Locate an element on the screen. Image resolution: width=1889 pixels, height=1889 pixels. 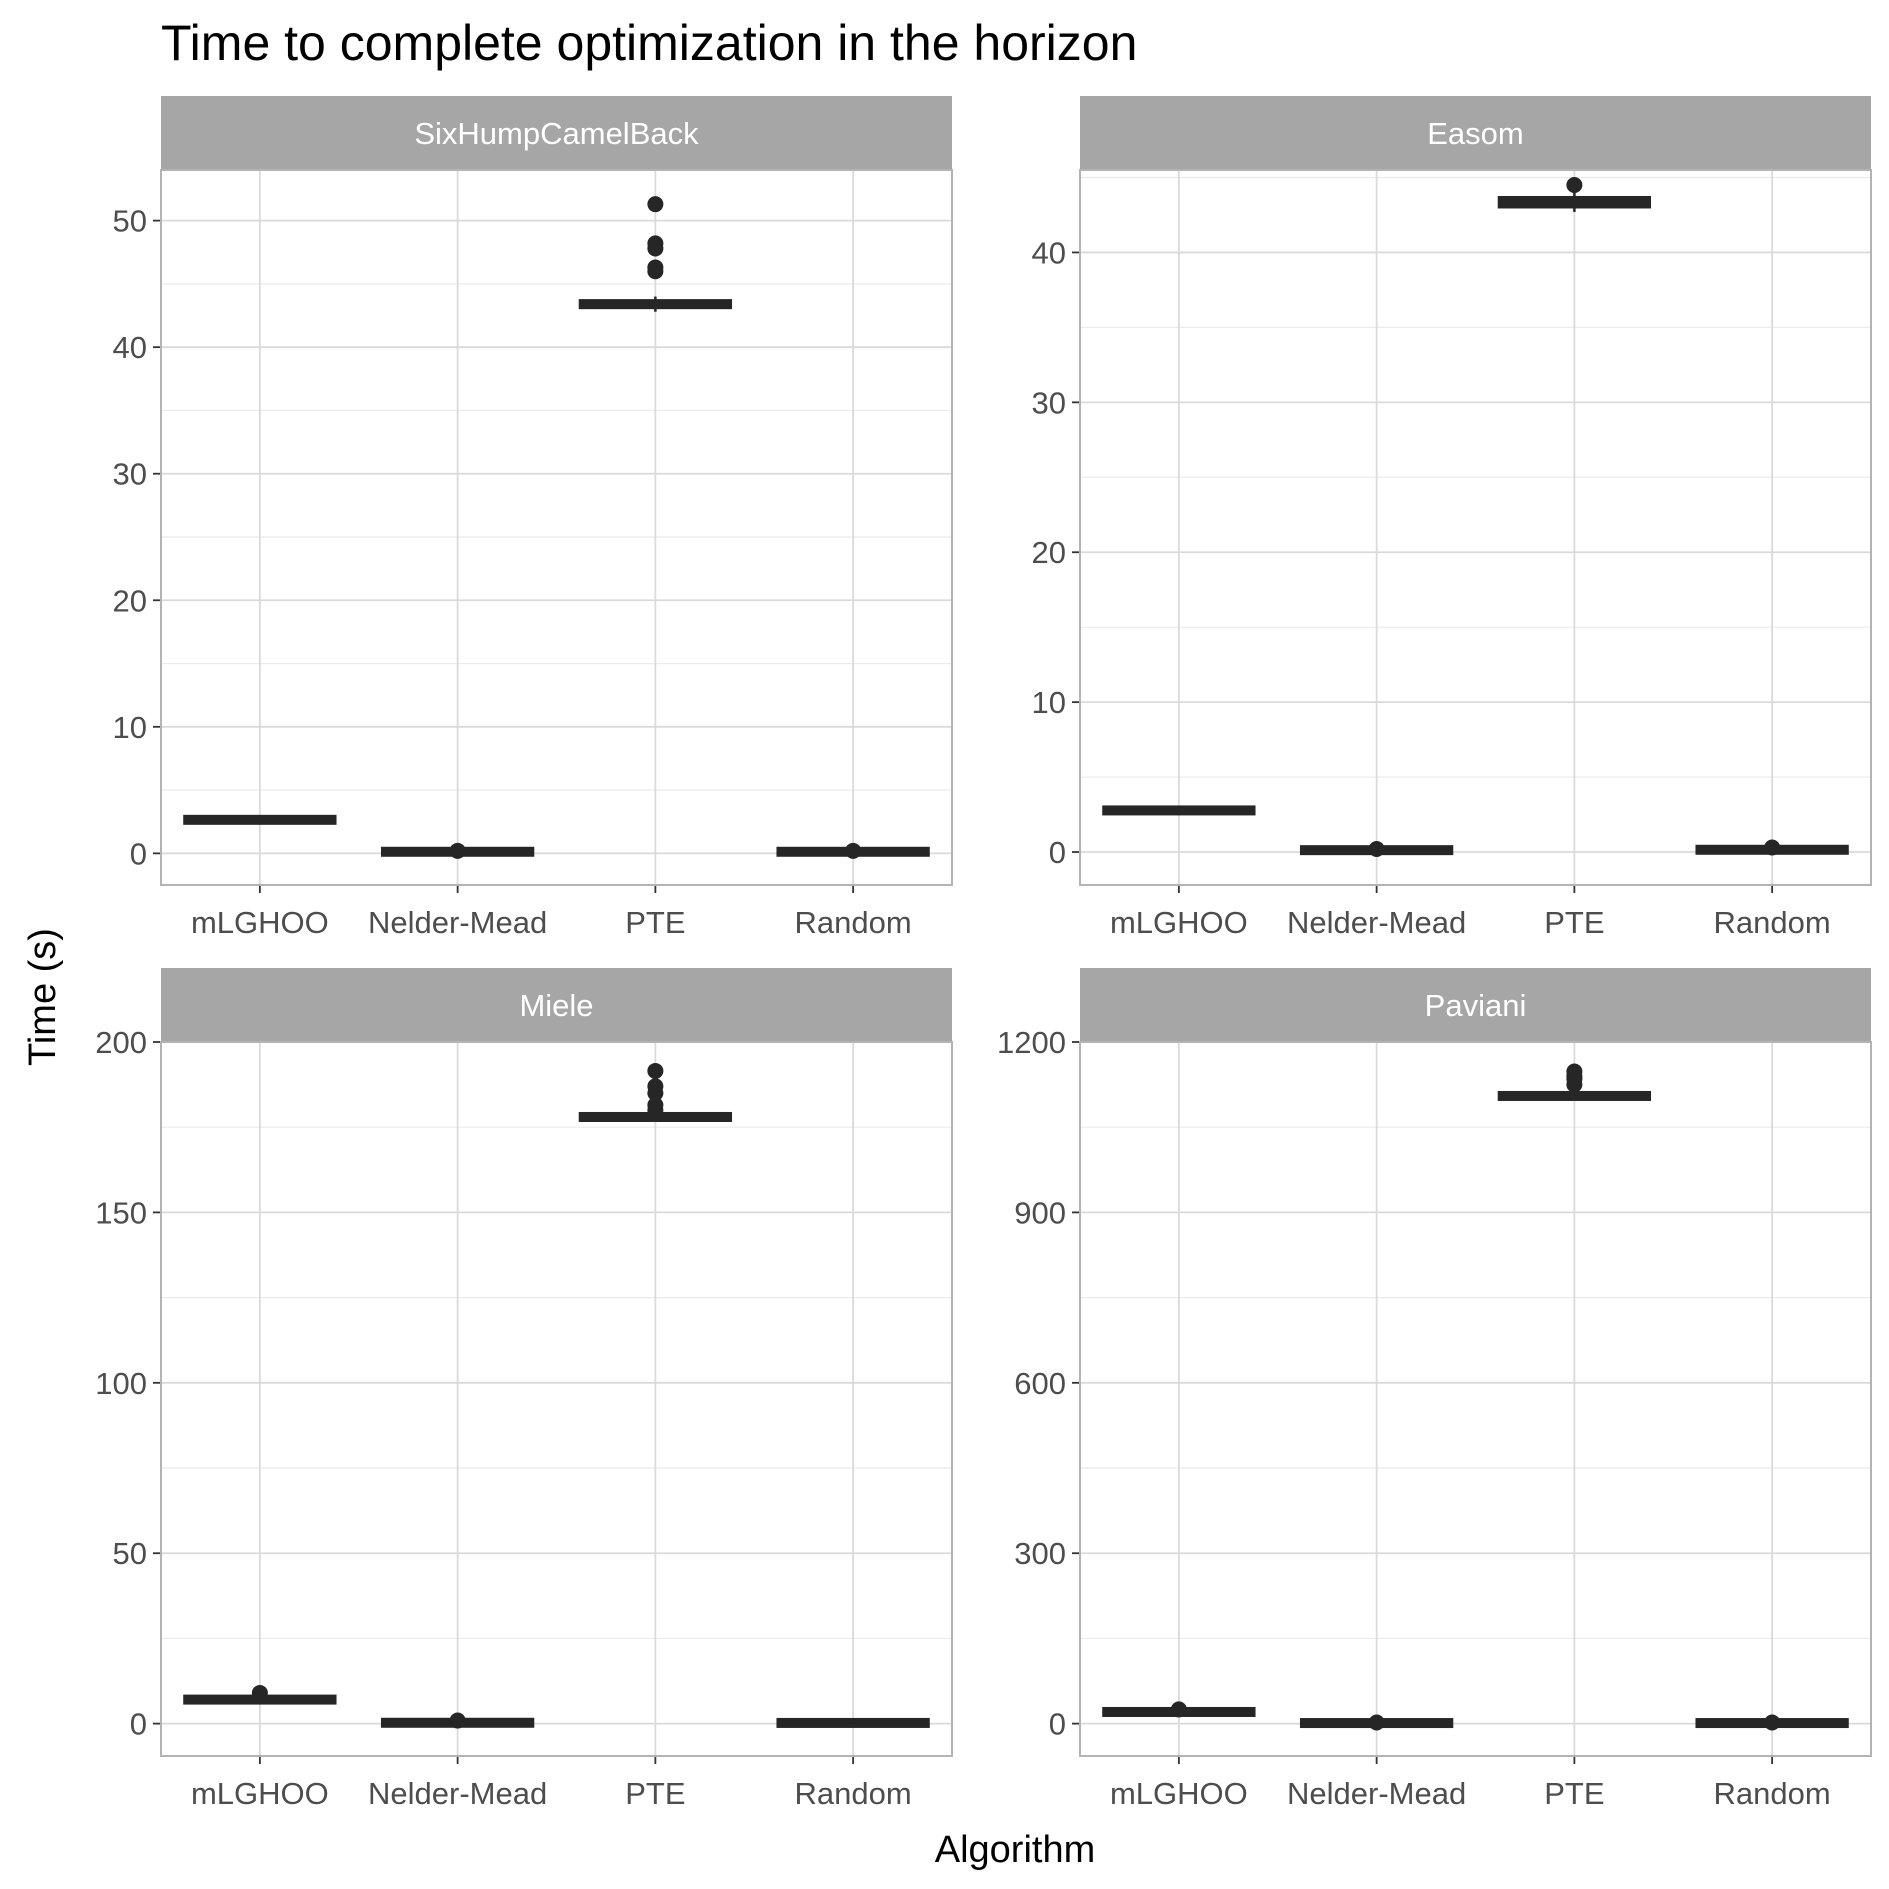
y-tick-label: 900 is located at coordinates (1040, 1212).